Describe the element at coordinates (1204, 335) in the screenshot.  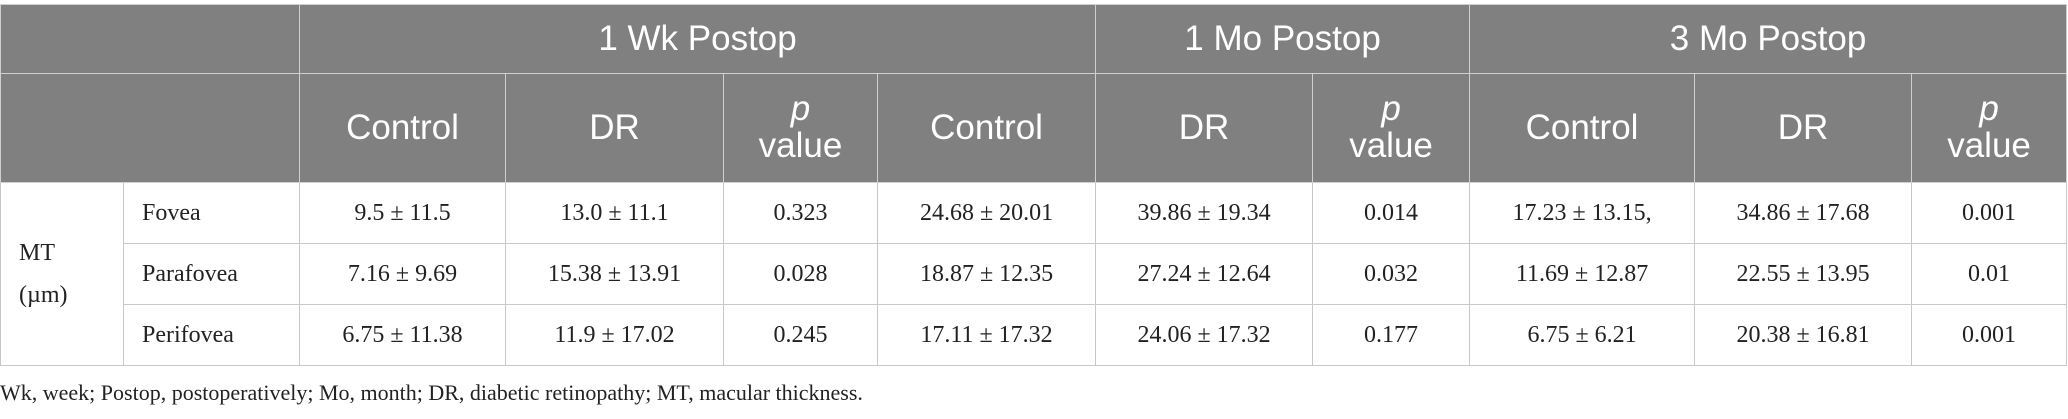
I see `cell: 24.06 ± 17.32` at that location.